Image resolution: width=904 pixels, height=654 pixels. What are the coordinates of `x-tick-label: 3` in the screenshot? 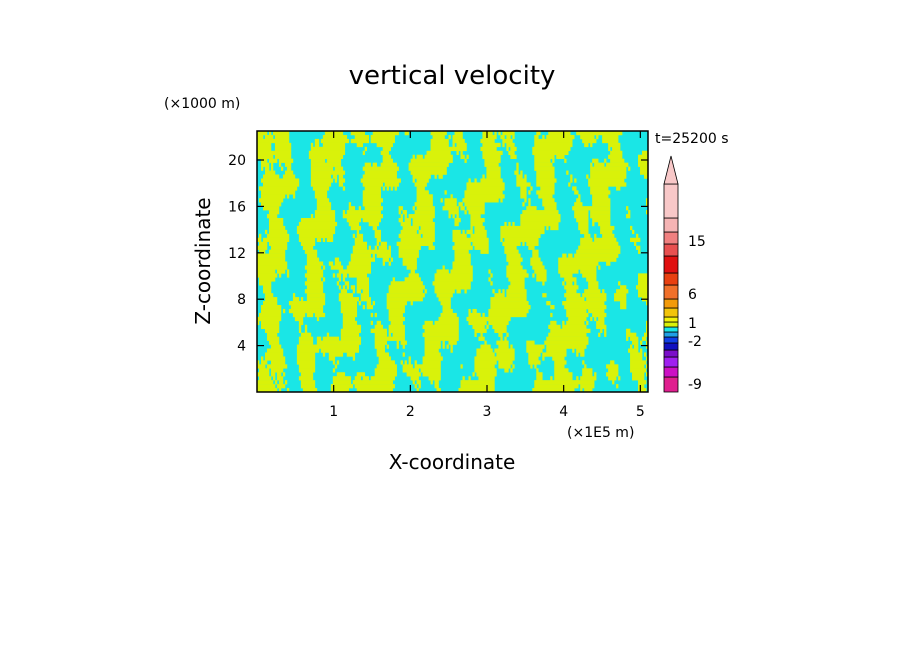 It's located at (487, 412).